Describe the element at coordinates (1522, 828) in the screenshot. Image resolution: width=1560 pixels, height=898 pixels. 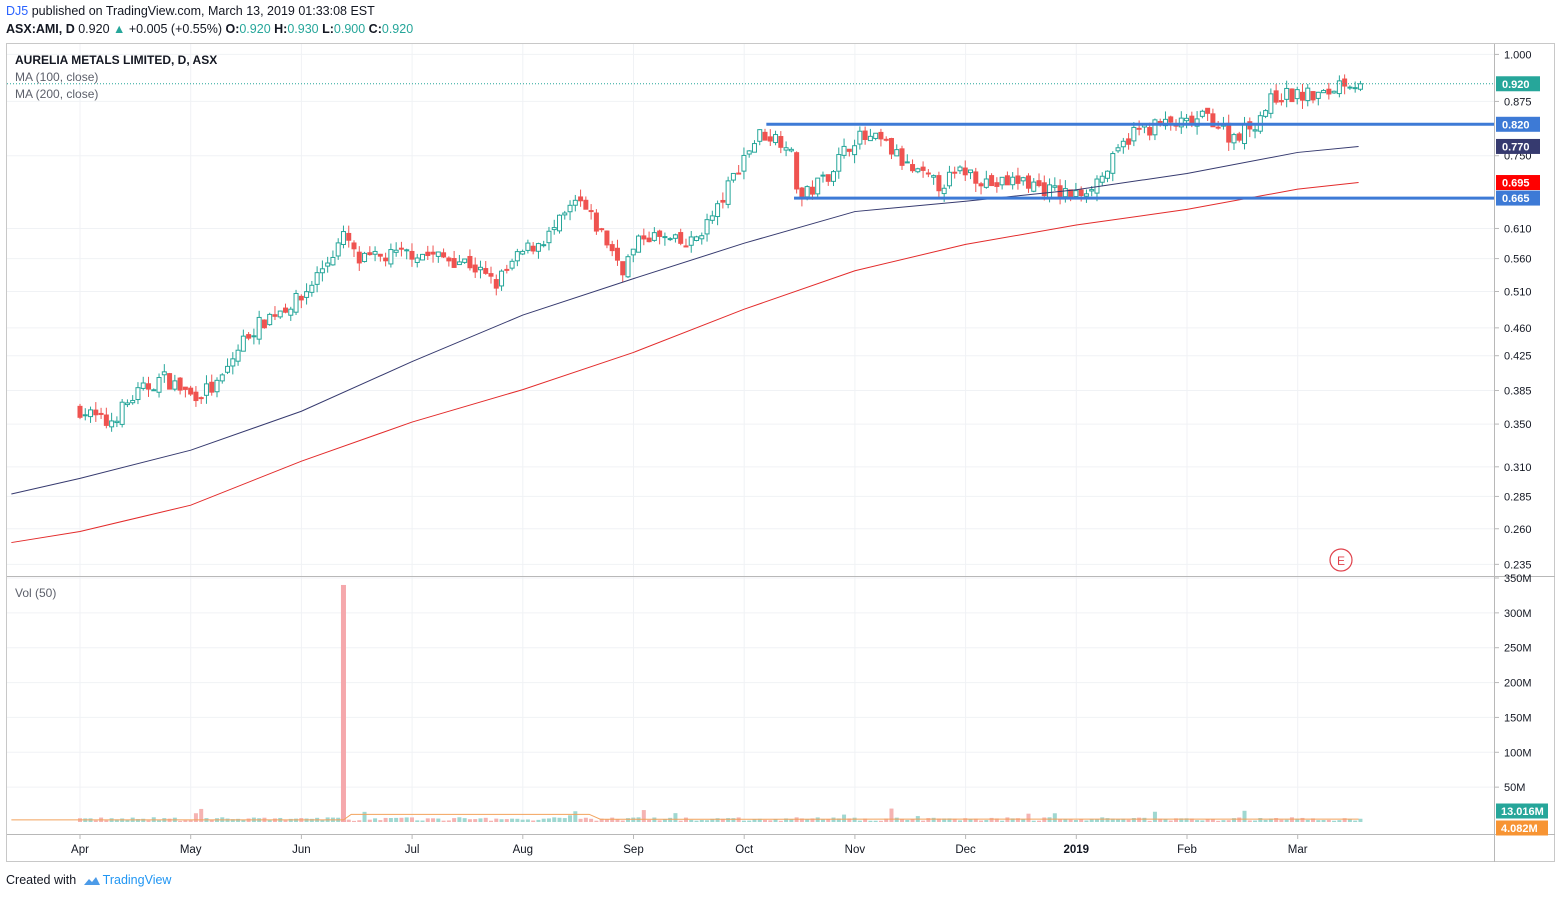
I see `volume-badge` at that location.